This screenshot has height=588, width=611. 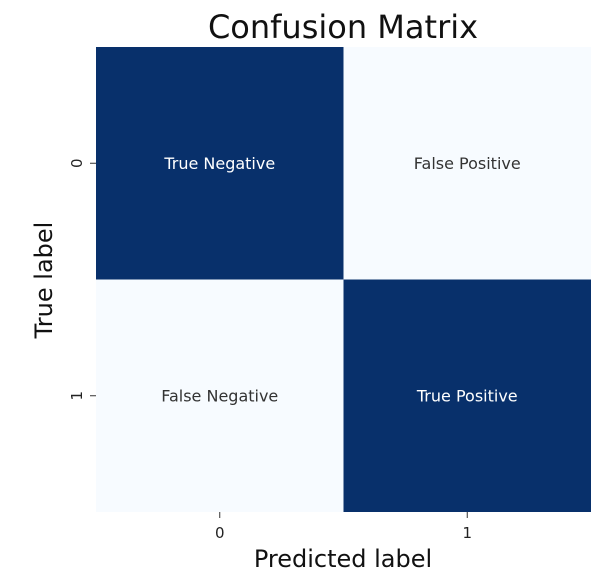 I want to click on x-tick-label-0: 0, so click(x=220, y=533).